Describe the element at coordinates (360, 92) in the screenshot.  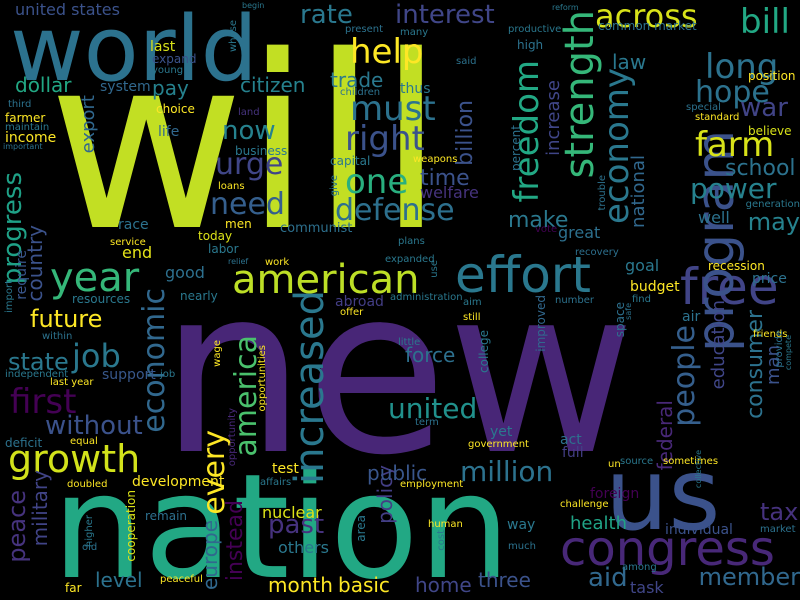
I see `cloud-word: children` at that location.